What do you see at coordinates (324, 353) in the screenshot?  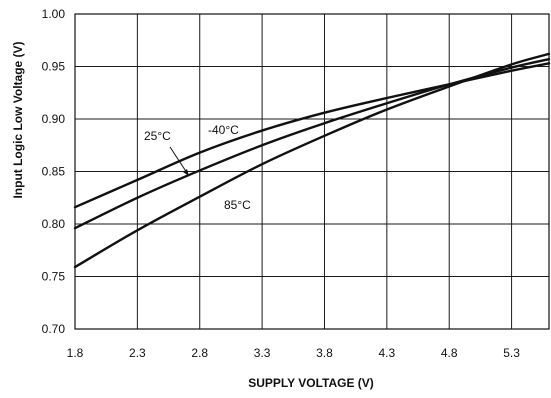 I see `x-tick-label: 3.8` at bounding box center [324, 353].